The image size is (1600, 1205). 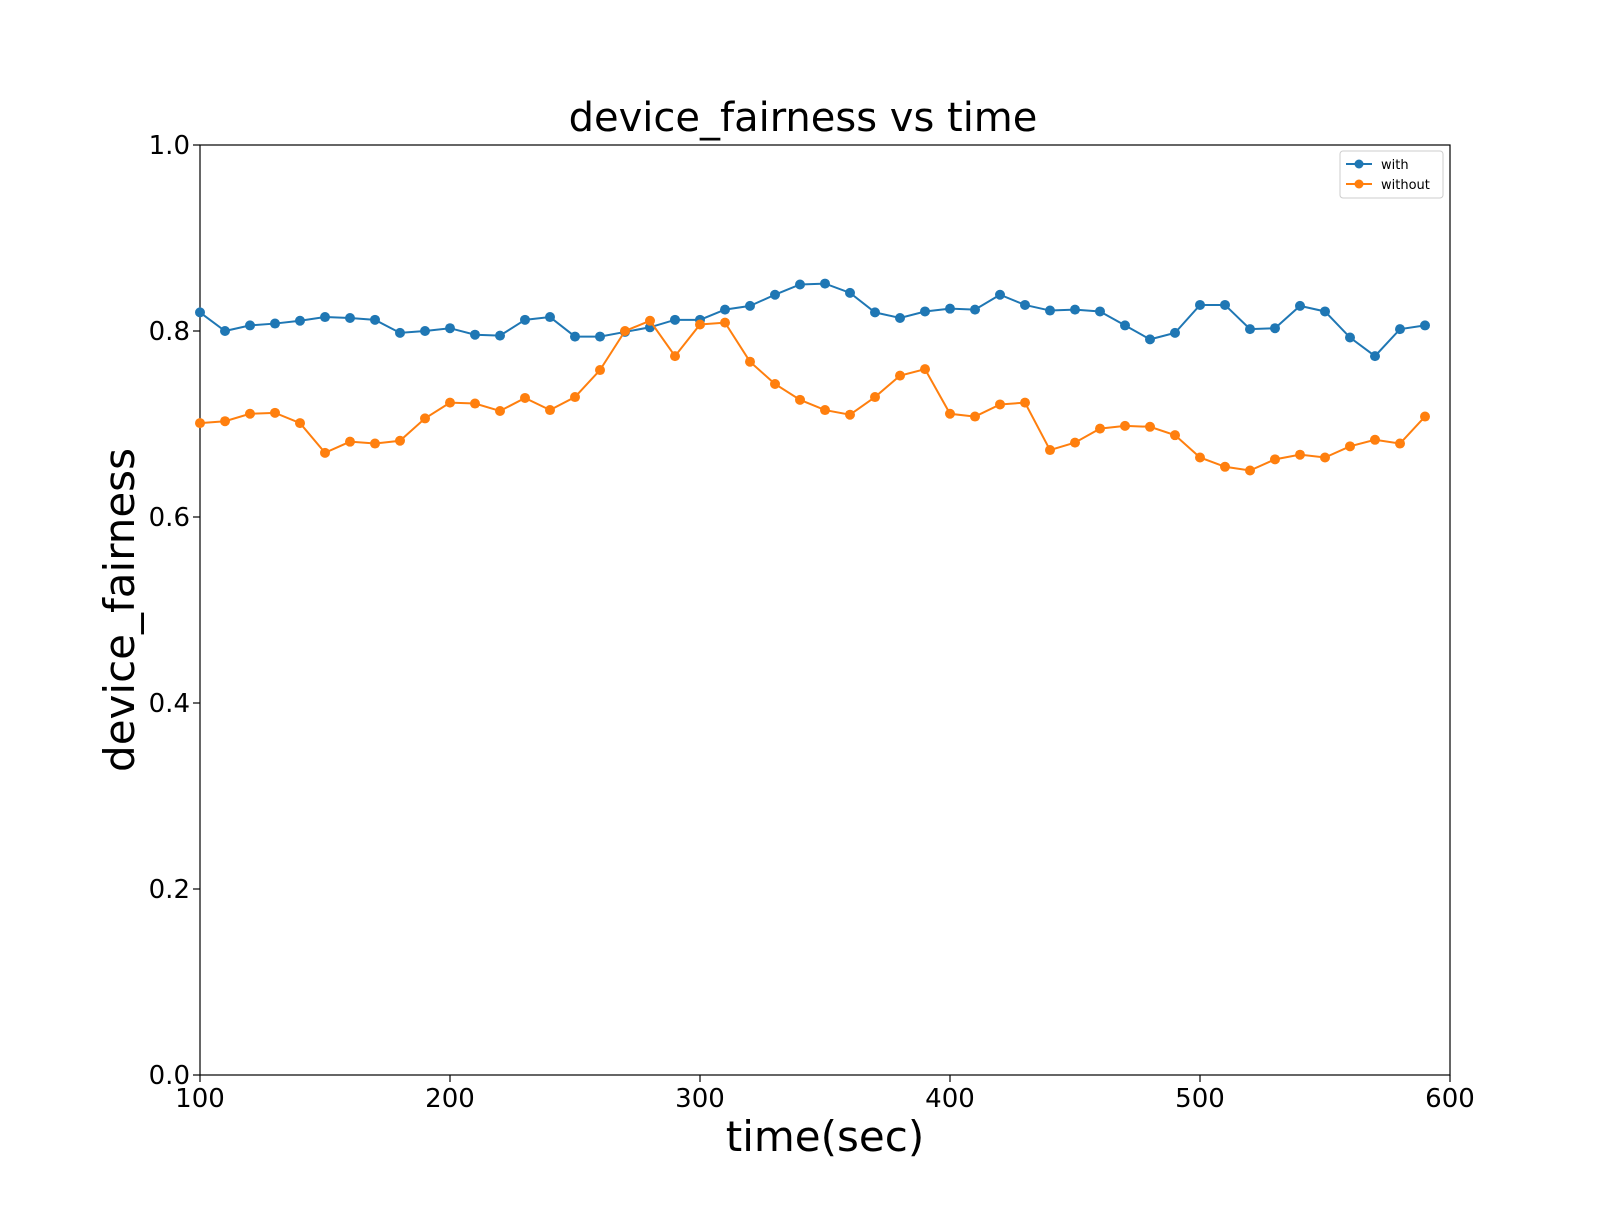 What do you see at coordinates (812, 395) in the screenshot?
I see `series-line-without` at bounding box center [812, 395].